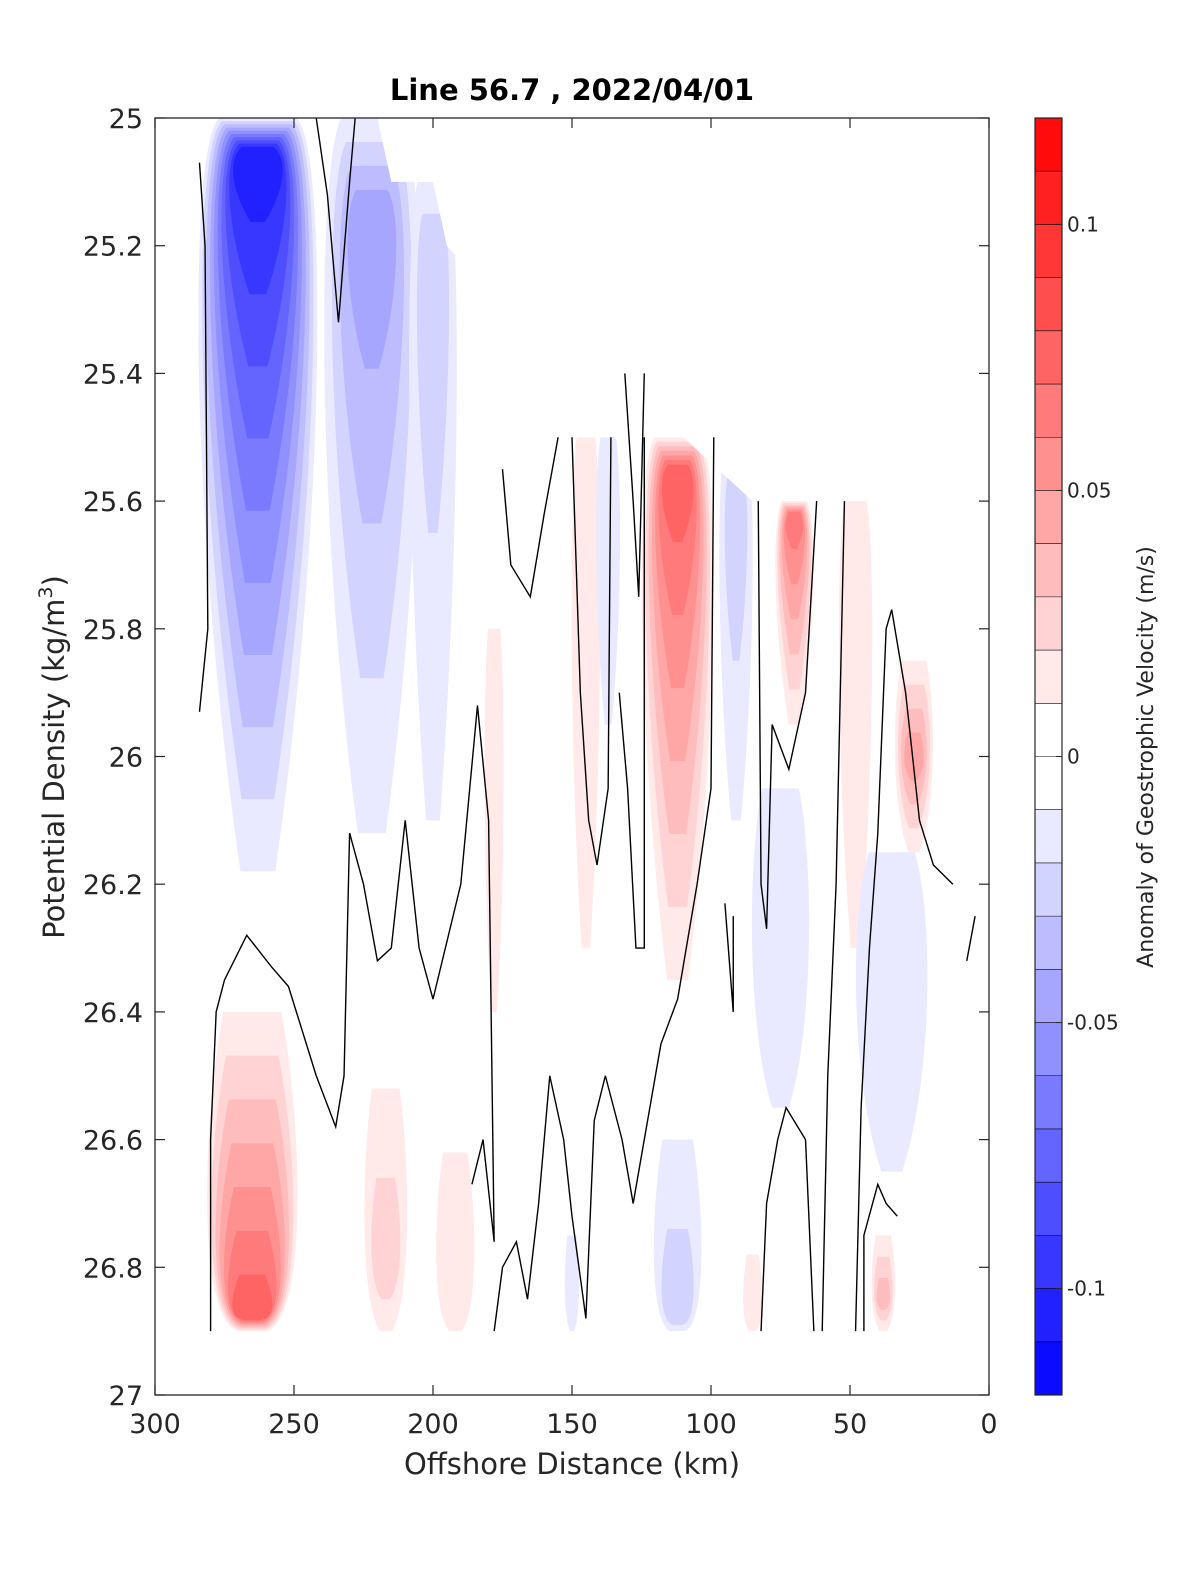 This screenshot has height=1575, width=1200. What do you see at coordinates (572, 1424) in the screenshot?
I see `x-tick-label-3: 150` at bounding box center [572, 1424].